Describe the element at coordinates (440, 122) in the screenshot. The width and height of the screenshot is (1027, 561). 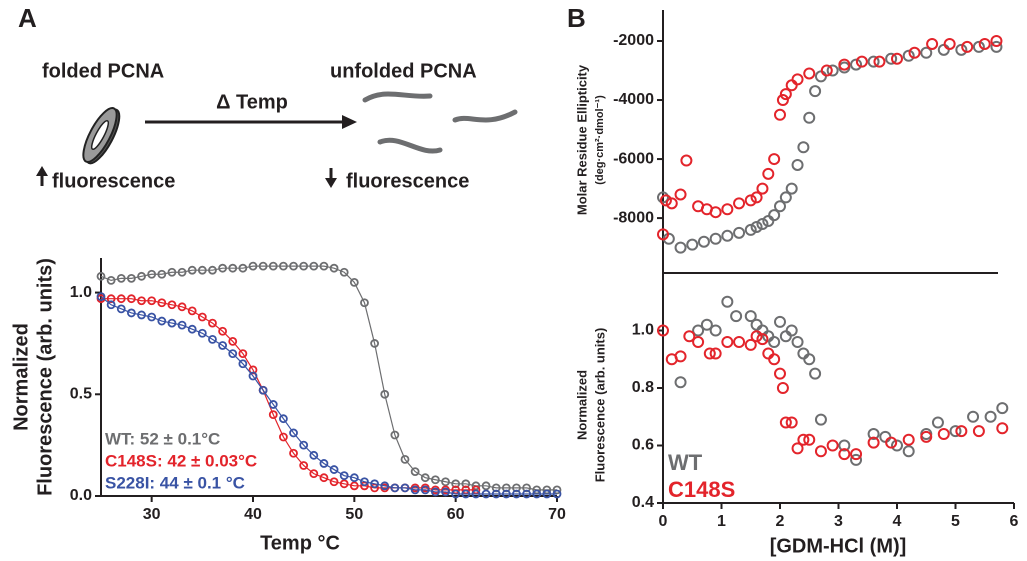
I see `unfolded-strands` at that location.